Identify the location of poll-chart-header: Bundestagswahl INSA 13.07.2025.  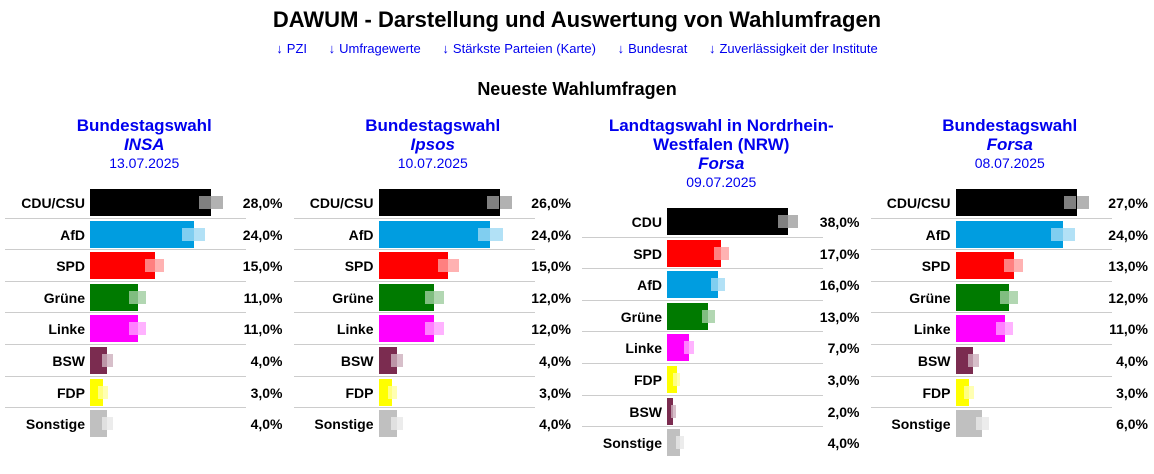
(144, 144).